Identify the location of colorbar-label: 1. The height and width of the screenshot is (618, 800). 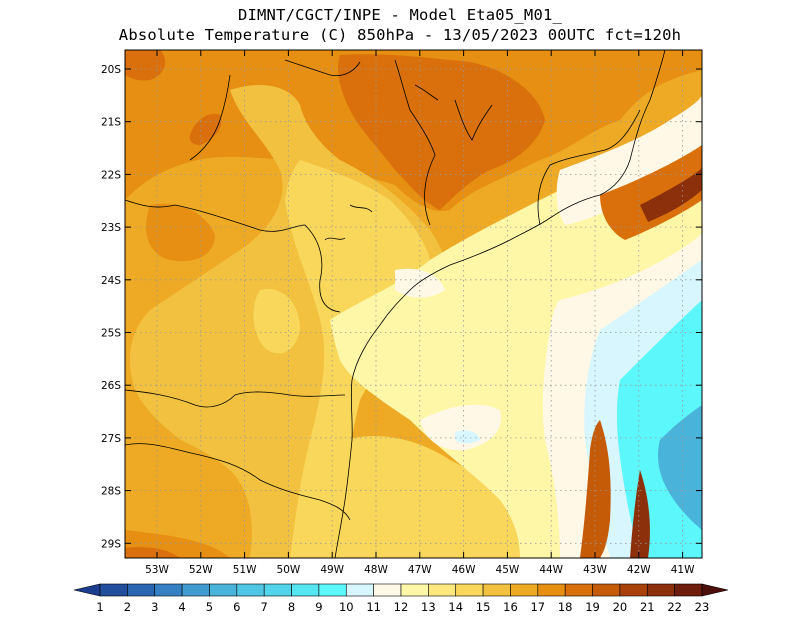
(99, 607).